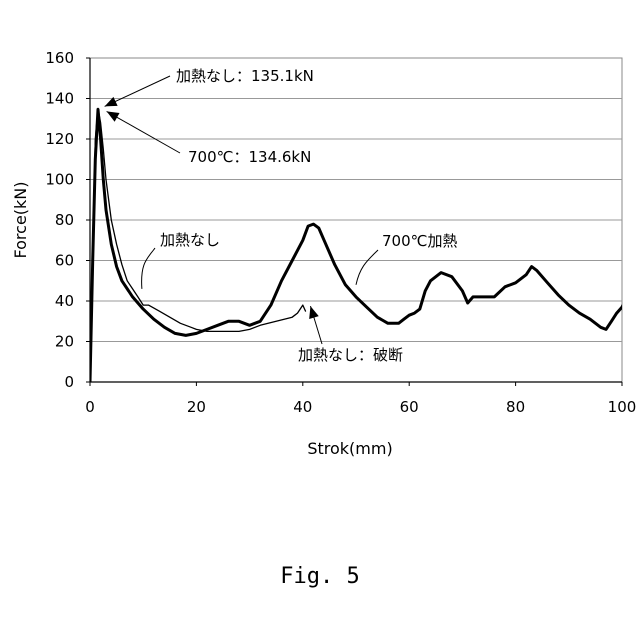 The image size is (640, 640). I want to click on x-tick-label: 100, so click(622, 407).